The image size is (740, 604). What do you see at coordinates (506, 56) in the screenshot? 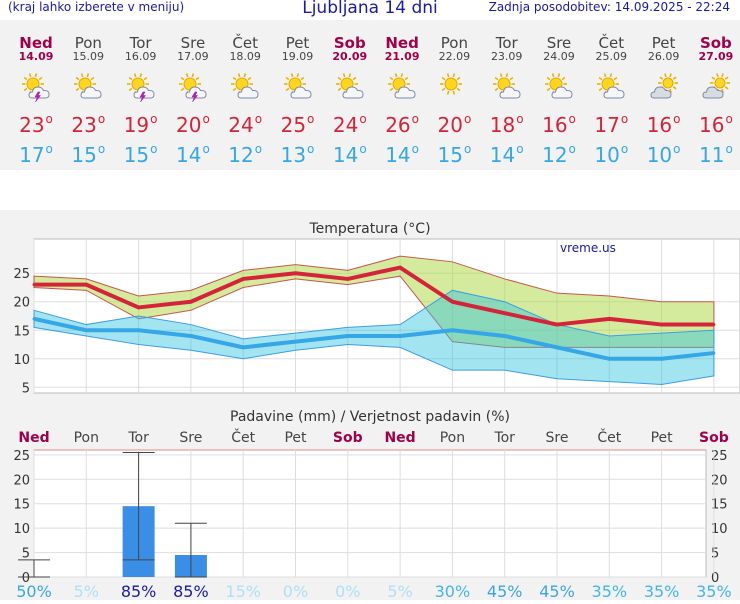
I see `day-date: 23.09` at bounding box center [506, 56].